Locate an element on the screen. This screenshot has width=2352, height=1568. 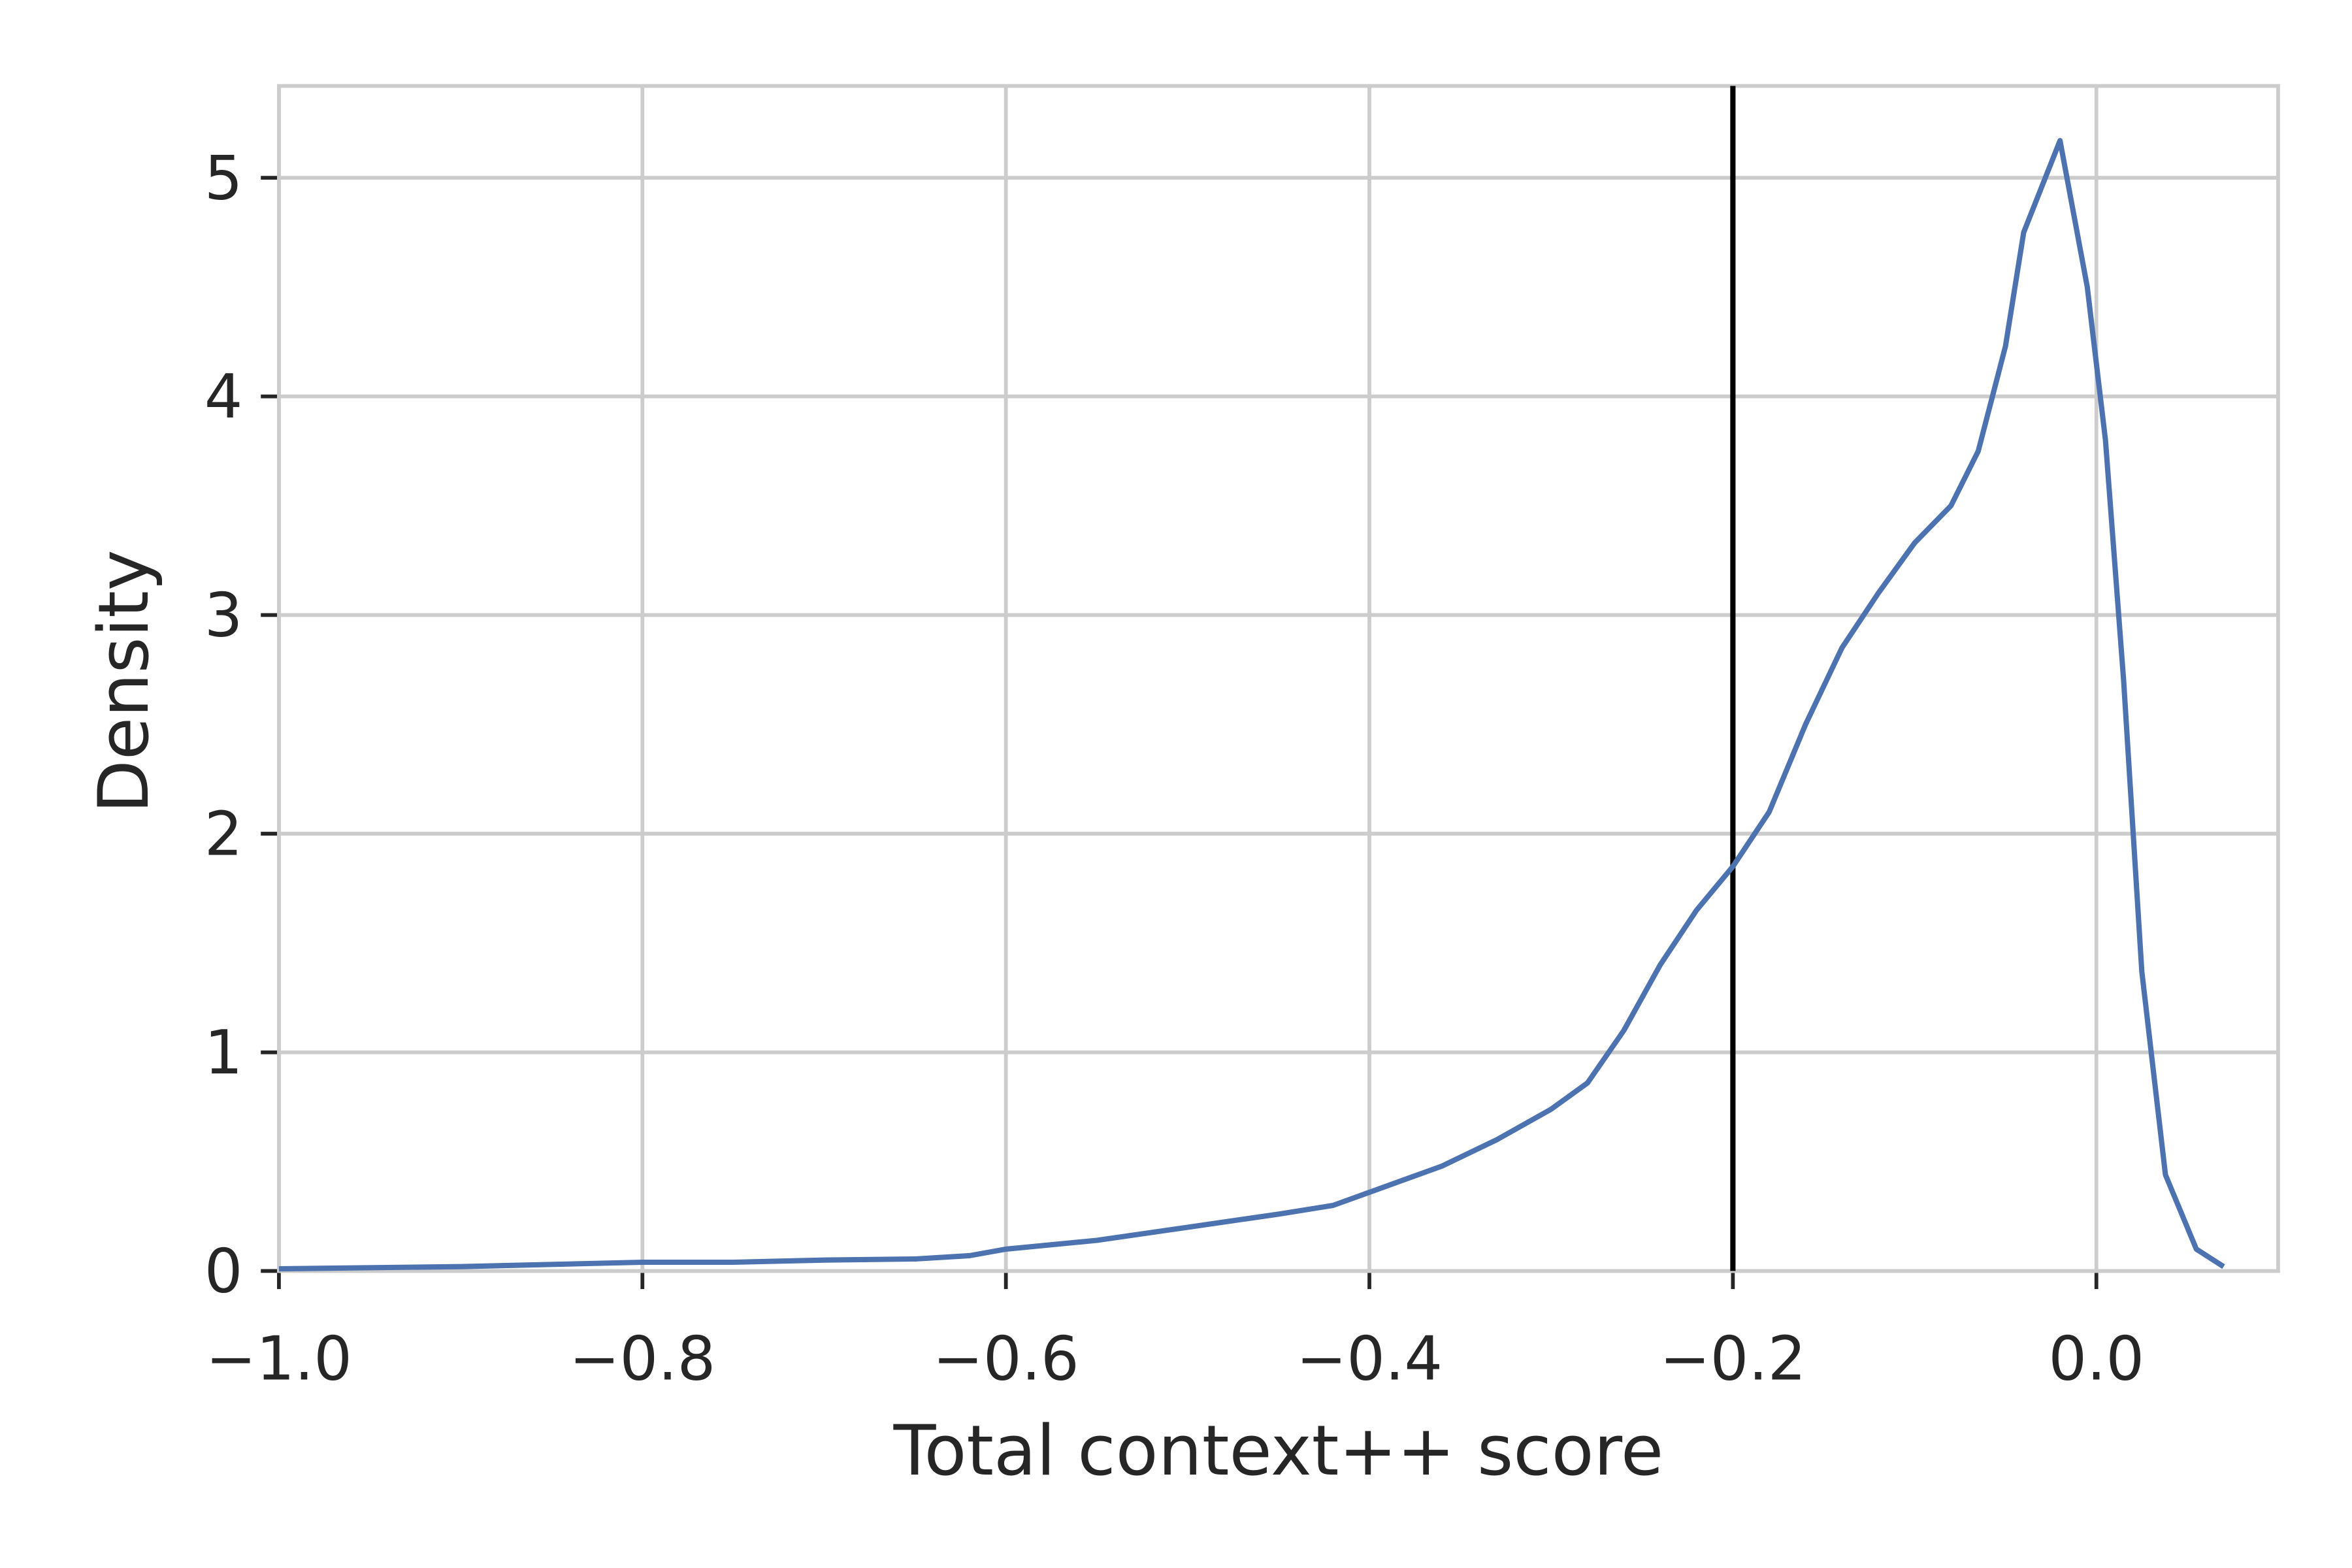
x-tick-label: 0.0 is located at coordinates (2096, 1359).